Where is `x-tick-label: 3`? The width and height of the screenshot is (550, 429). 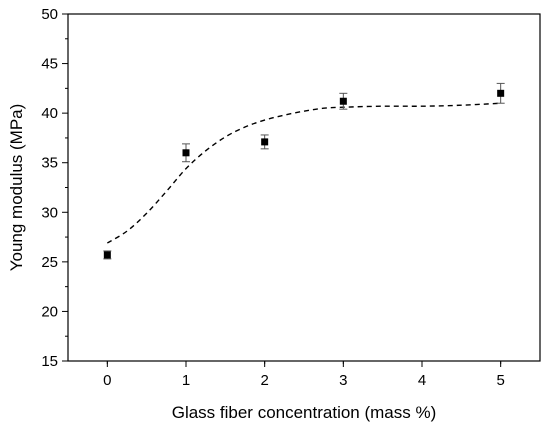 x-tick-label: 3 is located at coordinates (343, 380).